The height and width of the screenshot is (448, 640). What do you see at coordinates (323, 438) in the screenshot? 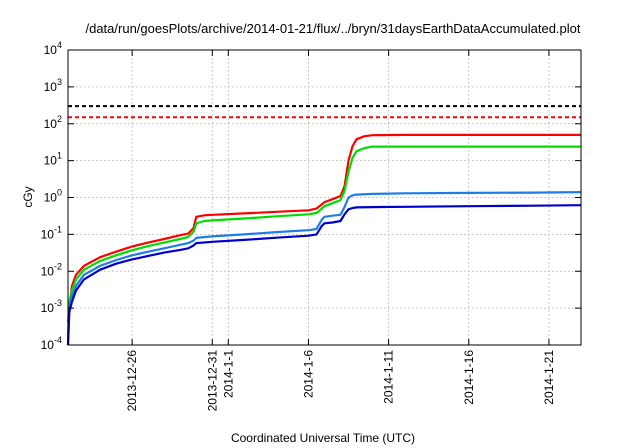
I see `x-axis-label: Coordinated Universal Time (UTC)` at bounding box center [323, 438].